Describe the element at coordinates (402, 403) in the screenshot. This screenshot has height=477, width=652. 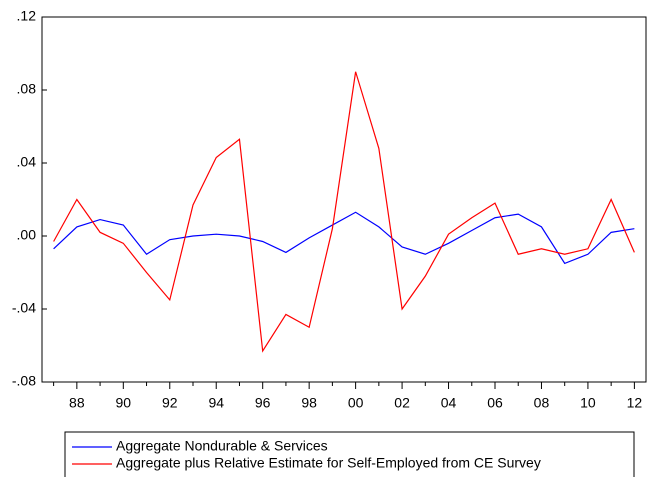
I see `x-tick-label: 02` at that location.